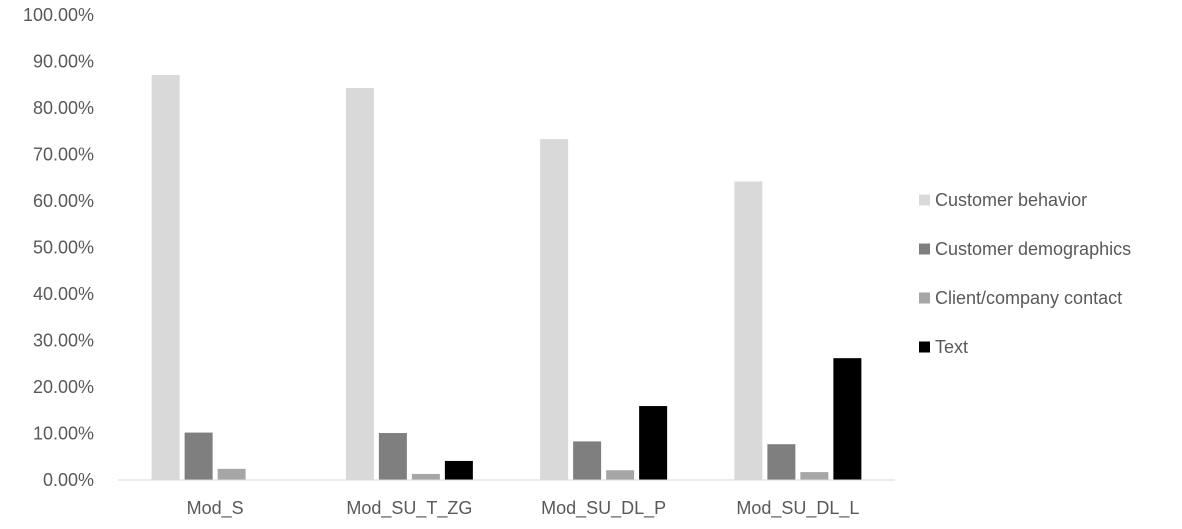 This screenshot has height=529, width=1182. Describe the element at coordinates (1033, 249) in the screenshot. I see `legend-label: Customer demographics` at that location.